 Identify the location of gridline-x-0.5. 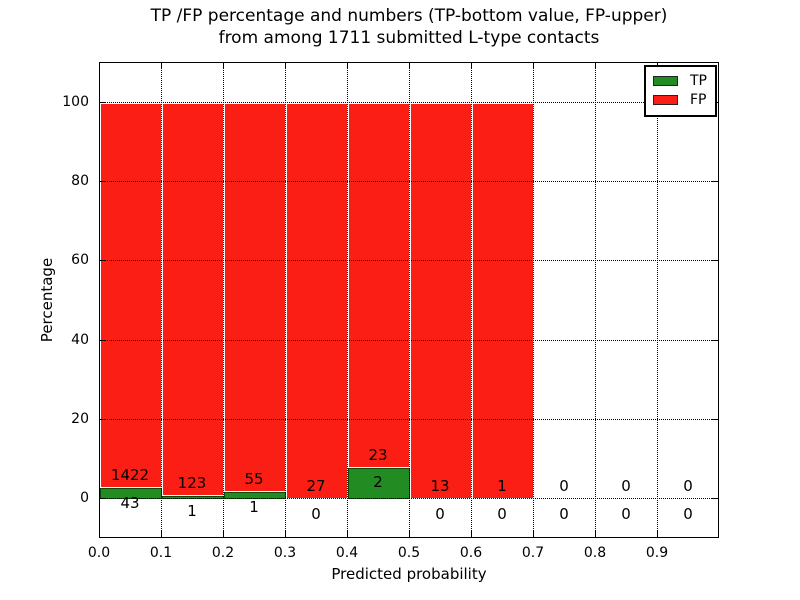
(409, 300).